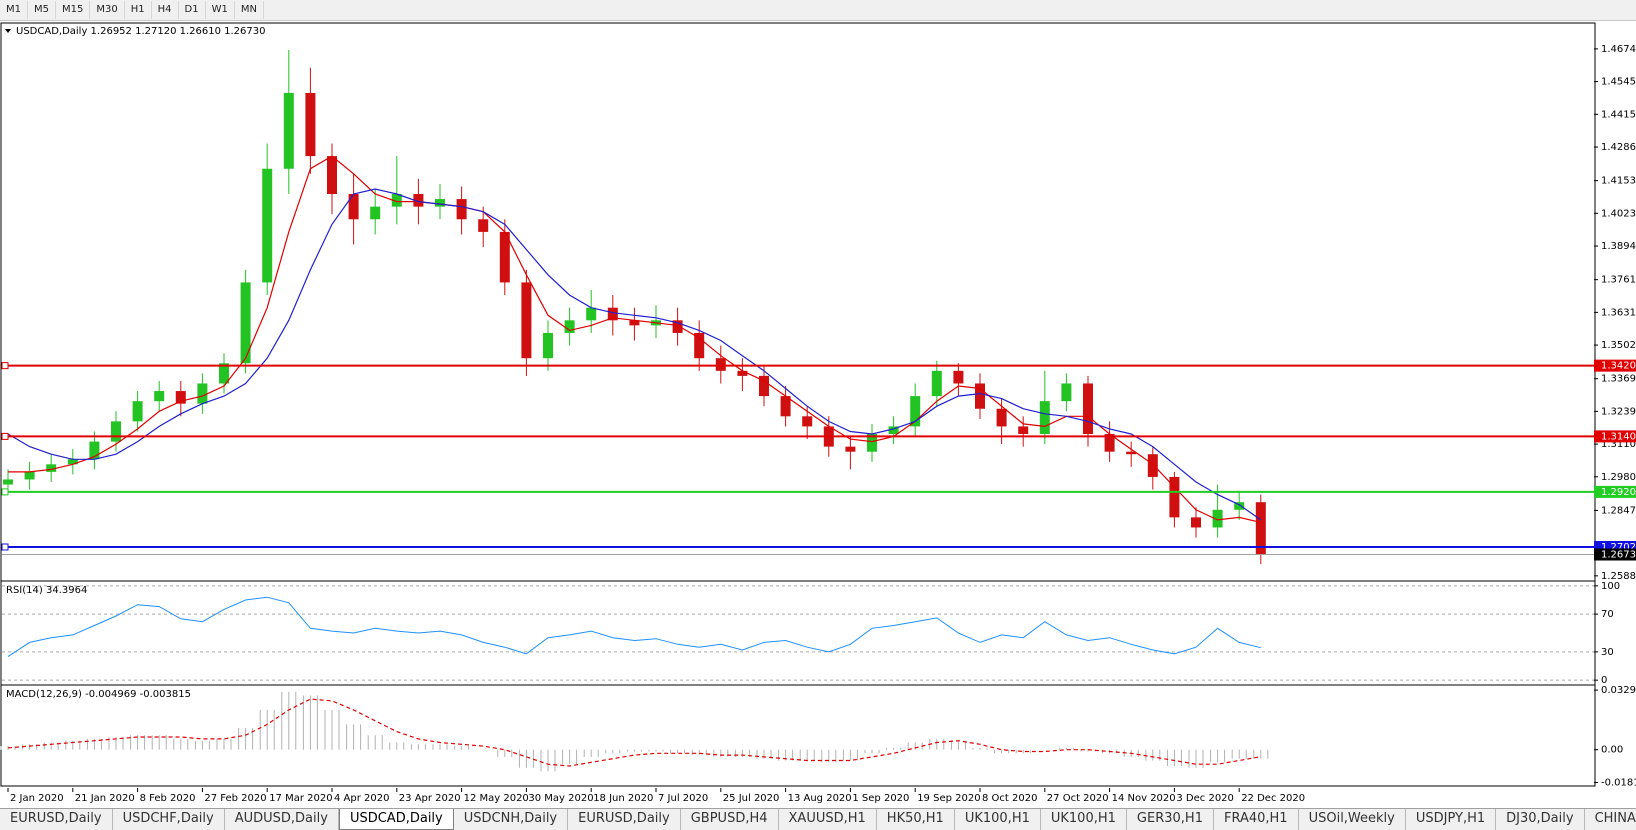 The width and height of the screenshot is (1636, 830). Describe the element at coordinates (880, 798) in the screenshot. I see `x-tick-label: 1 Sep 2020` at that location.